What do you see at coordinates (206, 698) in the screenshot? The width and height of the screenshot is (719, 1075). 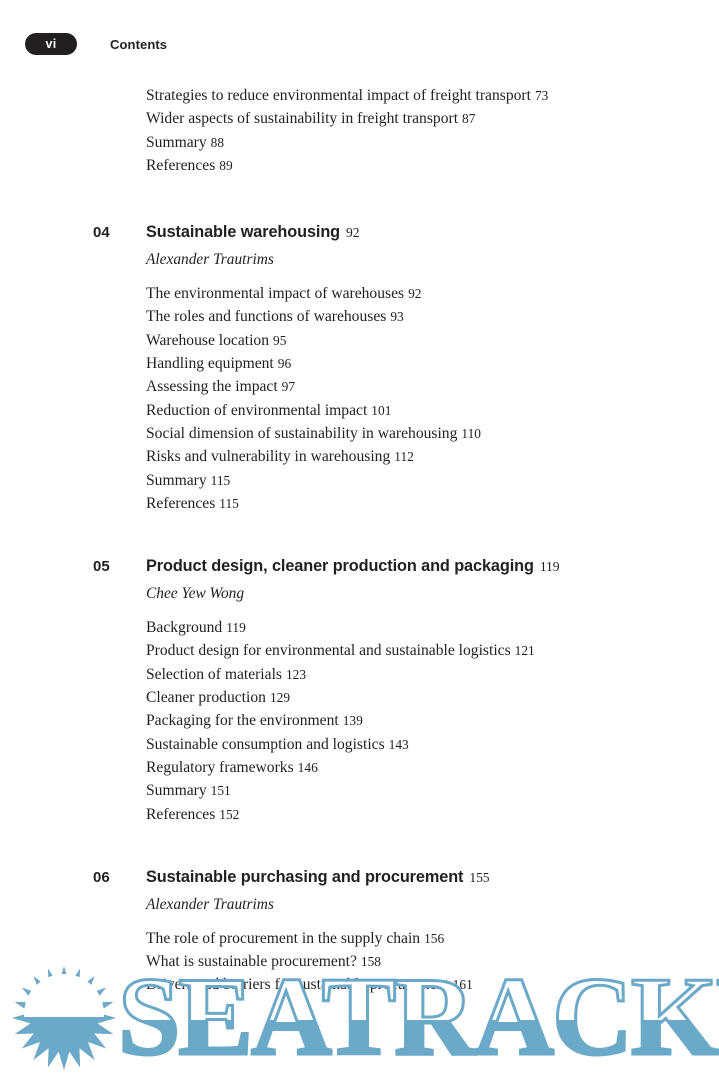 I see `toc-entry-label: Cleaner production` at bounding box center [206, 698].